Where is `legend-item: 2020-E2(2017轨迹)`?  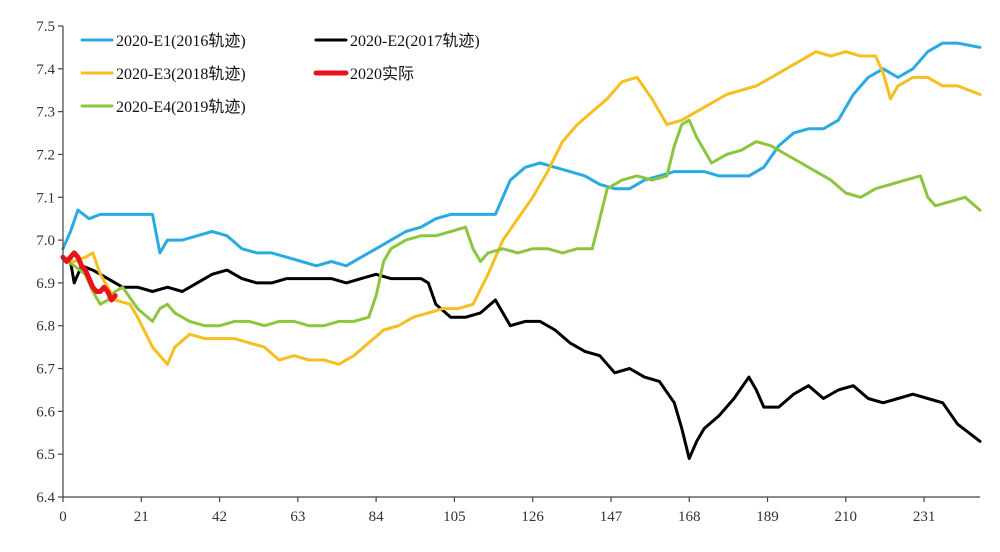
legend-item: 2020-E2(2017轨迹) is located at coordinates (397, 41).